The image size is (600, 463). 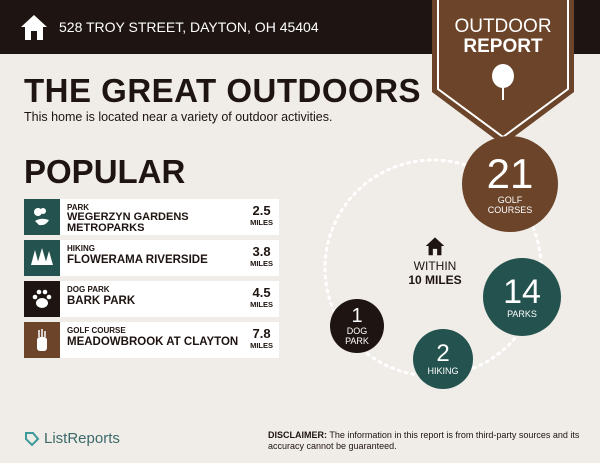 I want to click on popular-item: DOG PARK BARK PARK 4.5 MILES, so click(x=151, y=299).